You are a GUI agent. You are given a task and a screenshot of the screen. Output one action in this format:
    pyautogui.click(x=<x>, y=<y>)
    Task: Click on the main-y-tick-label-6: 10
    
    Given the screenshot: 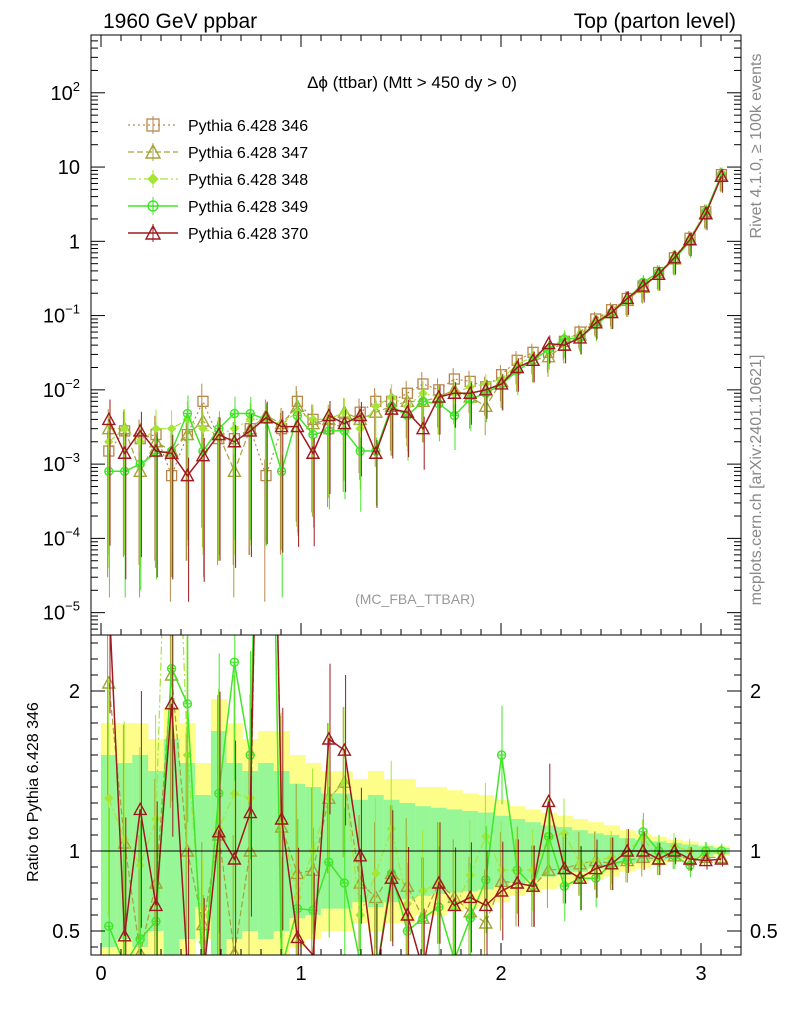 What is the action you would take?
    pyautogui.click(x=69, y=168)
    